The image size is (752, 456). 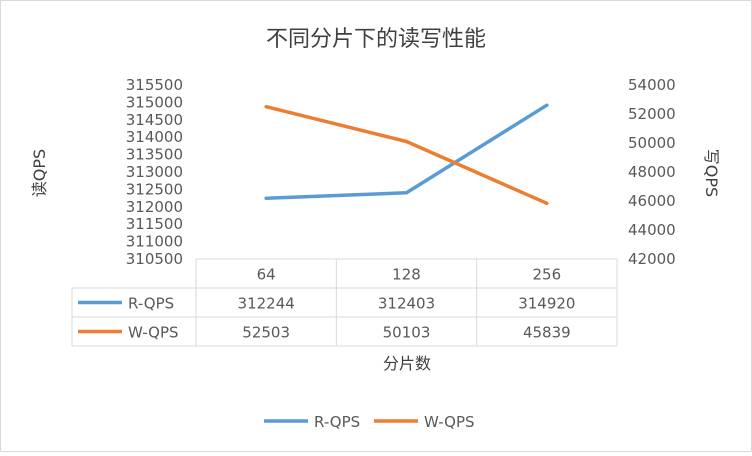 I want to click on table-cell: 50103, so click(x=407, y=333).